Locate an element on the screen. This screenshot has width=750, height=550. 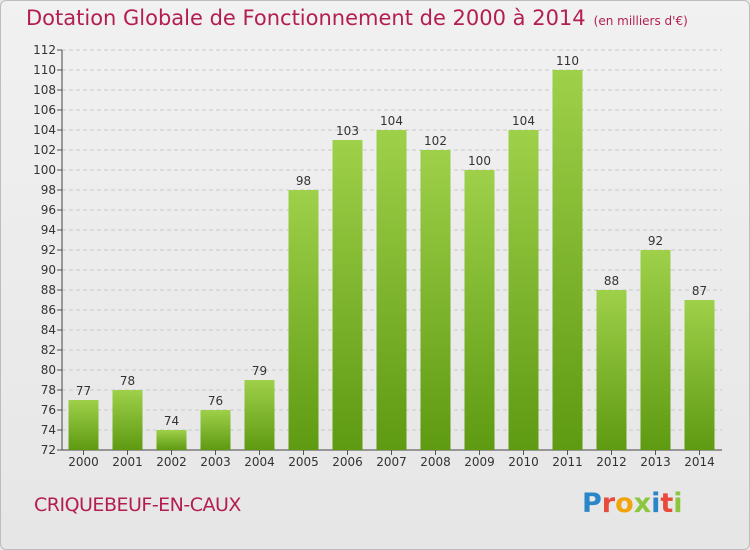
y-tick-label: 76 is located at coordinates (48, 410).